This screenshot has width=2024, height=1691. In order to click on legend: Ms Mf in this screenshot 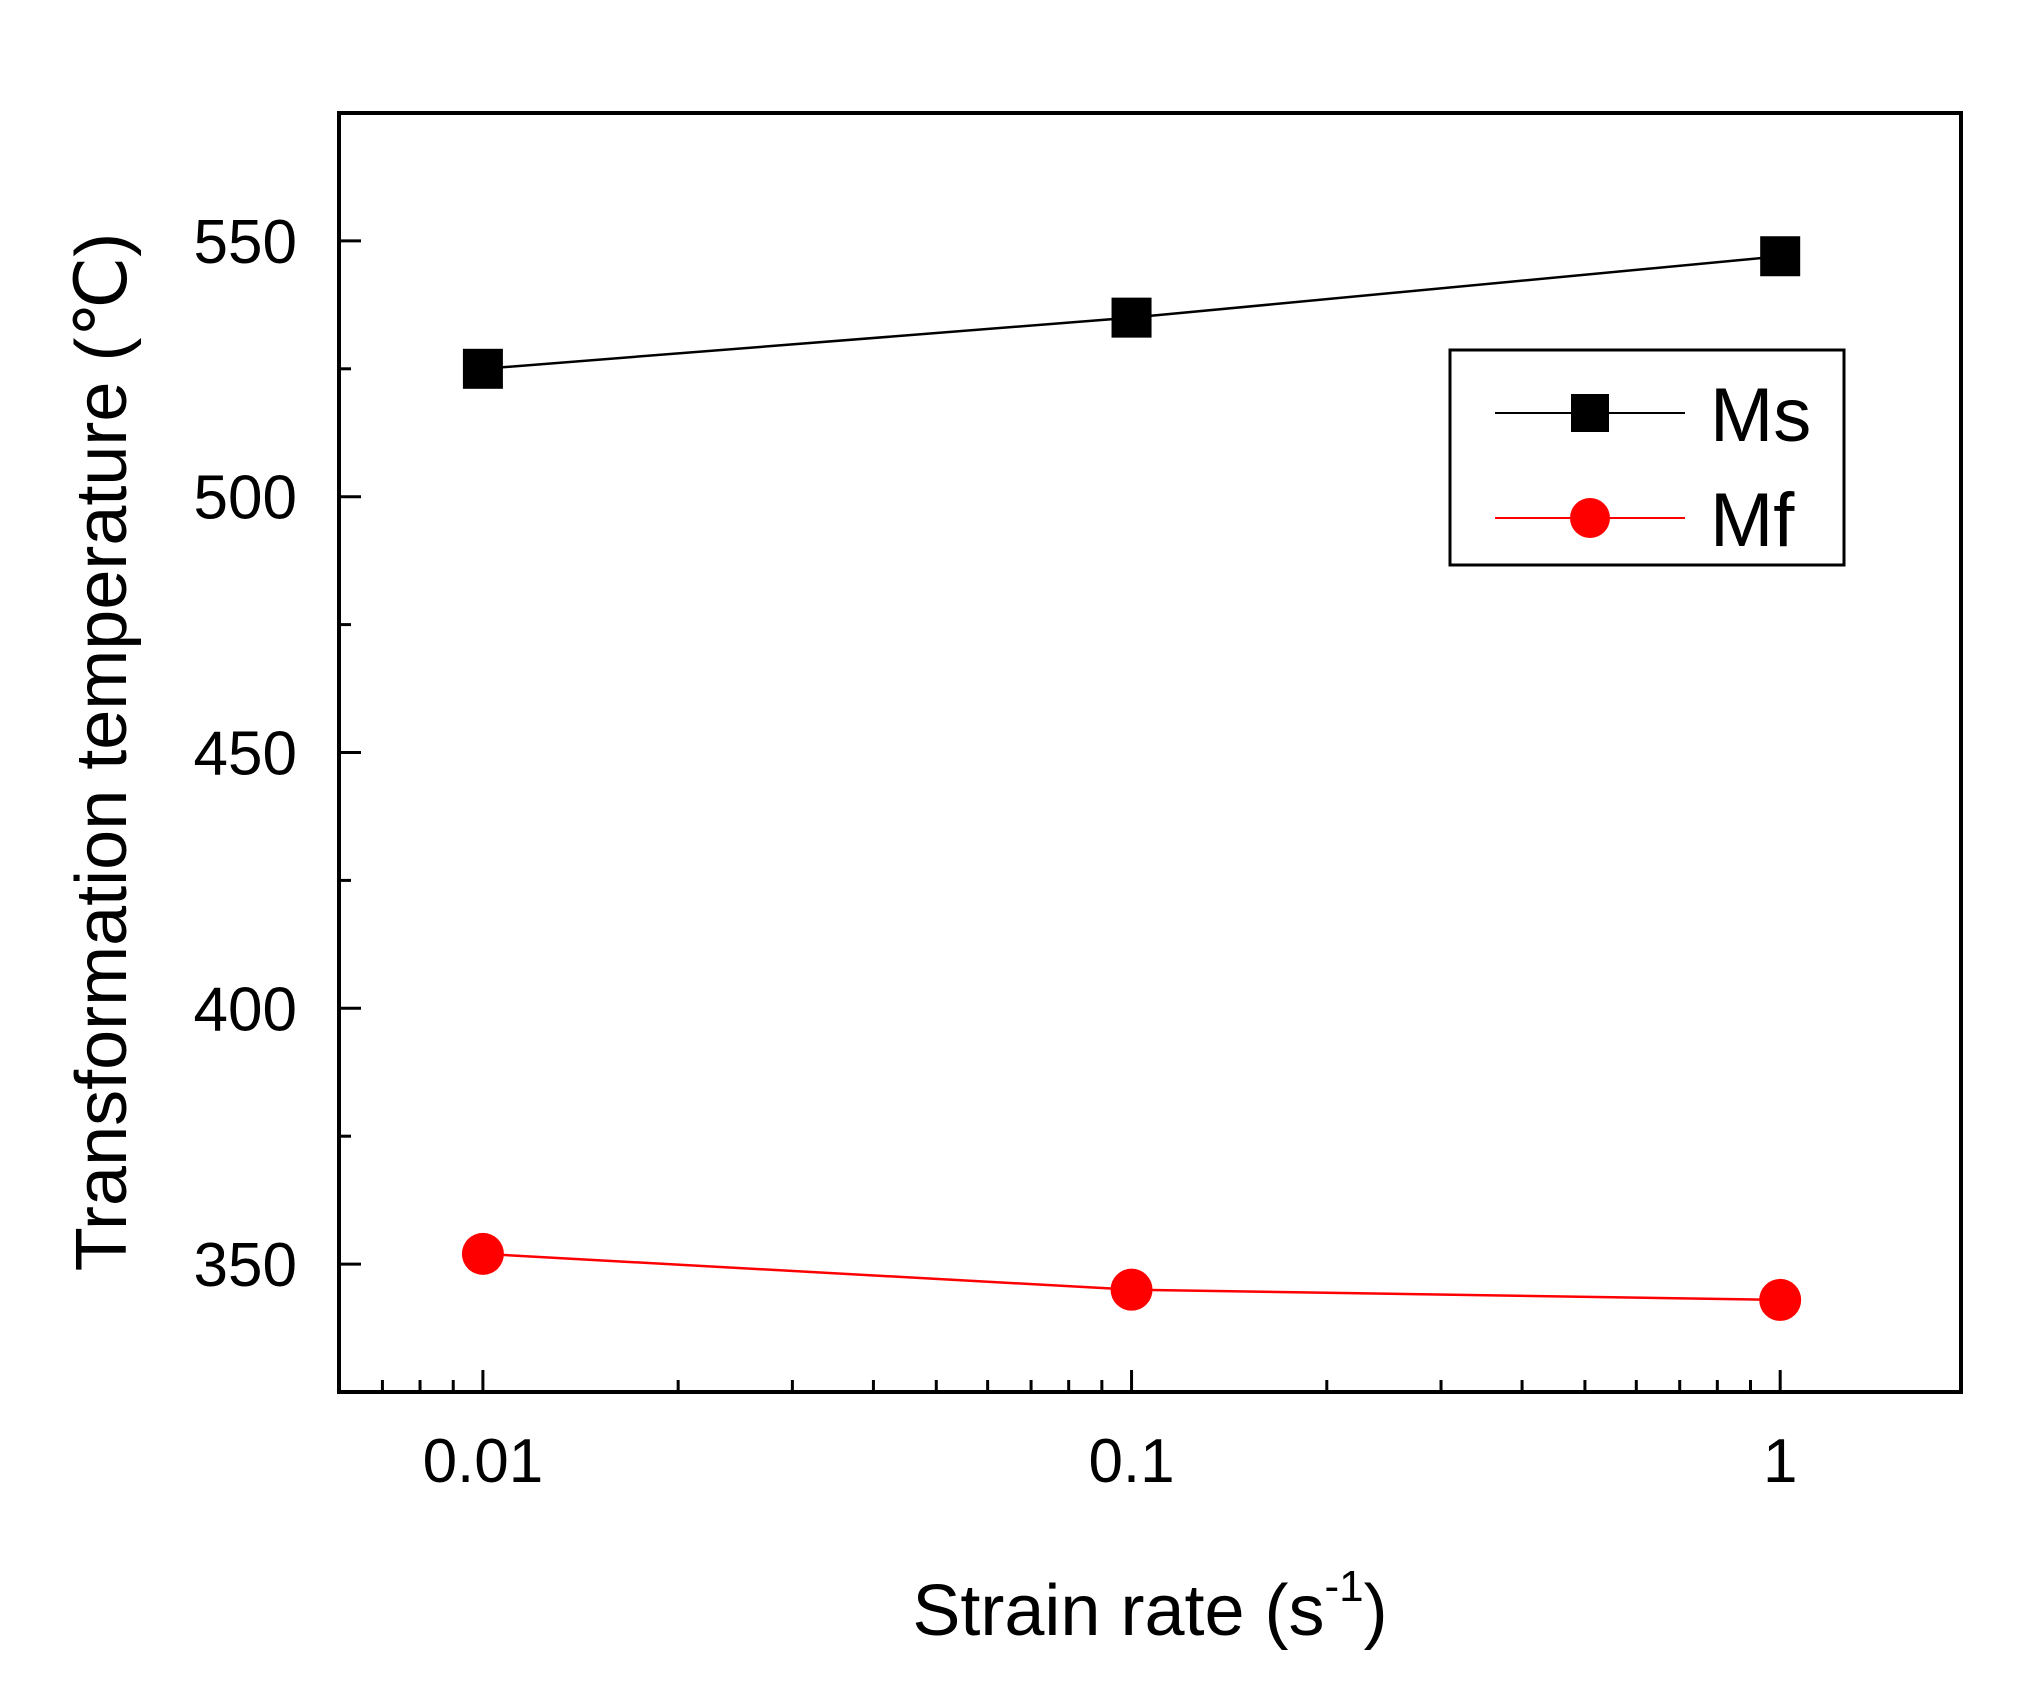, I will do `click(1647, 457)`.